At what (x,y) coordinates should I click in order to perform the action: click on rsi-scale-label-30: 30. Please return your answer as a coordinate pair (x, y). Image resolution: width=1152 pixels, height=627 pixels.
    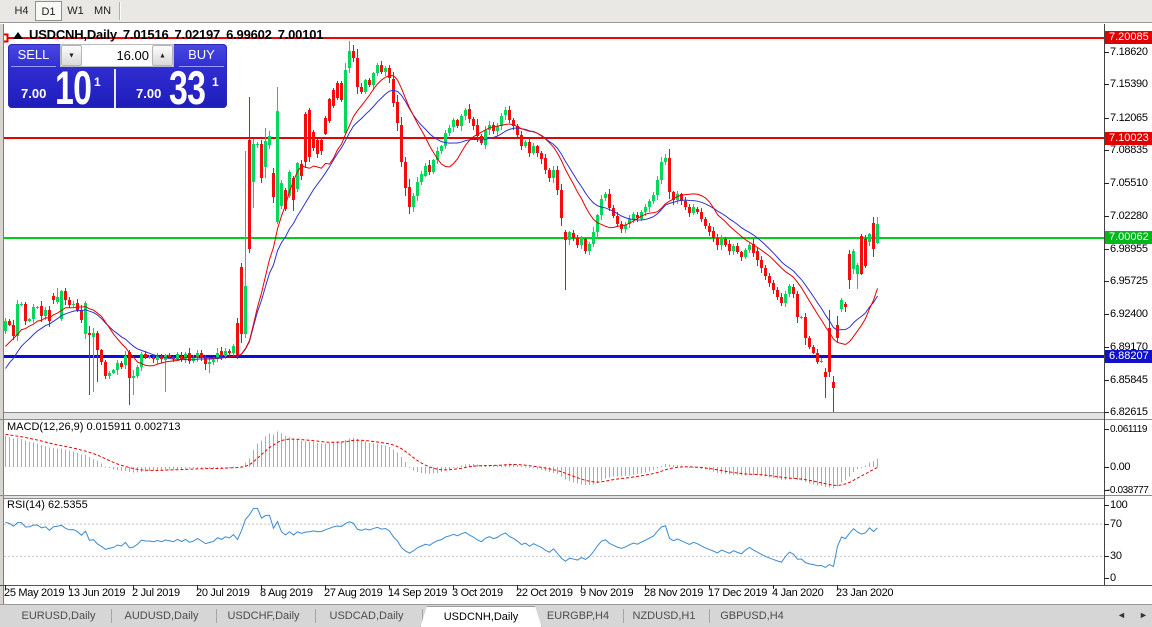
    Looking at the image, I should click on (1116, 555).